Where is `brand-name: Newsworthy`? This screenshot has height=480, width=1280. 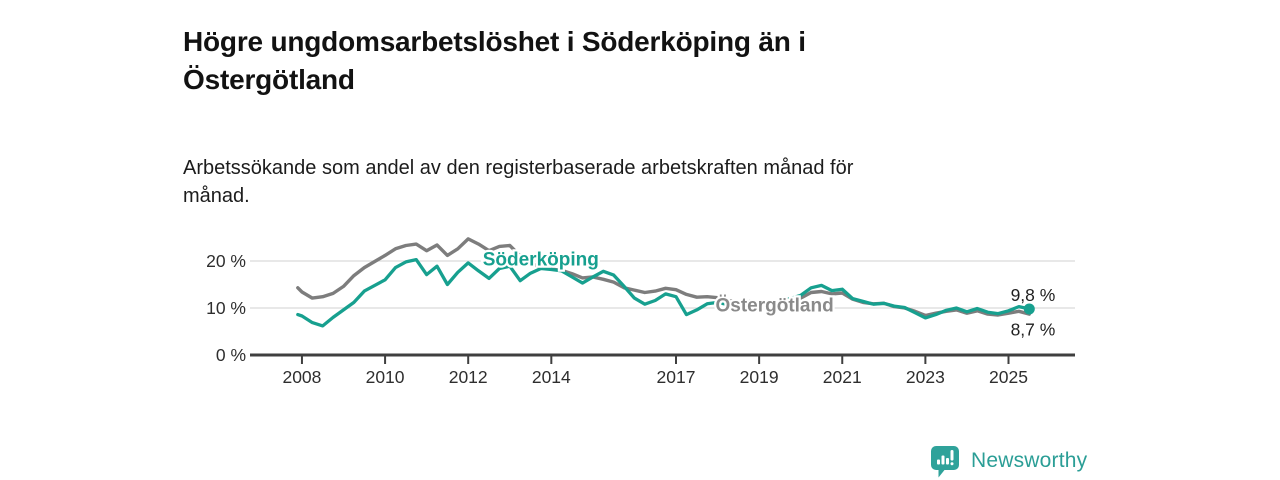 brand-name: Newsworthy is located at coordinates (1029, 460).